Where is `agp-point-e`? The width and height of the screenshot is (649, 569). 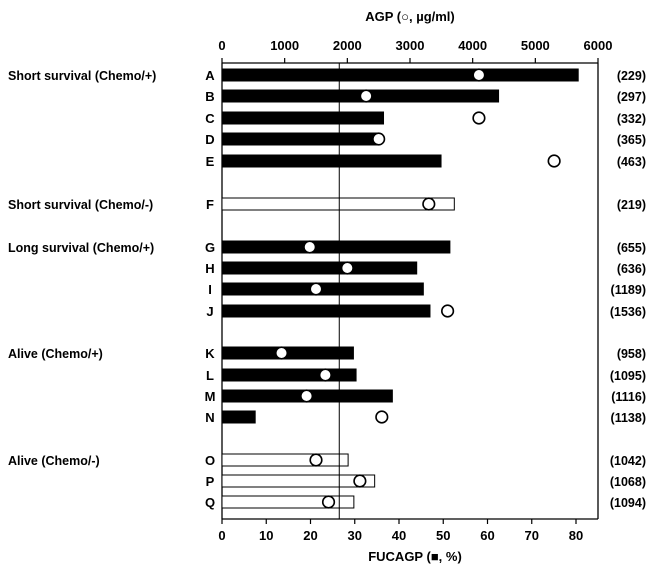 agp-point-e is located at coordinates (554, 161).